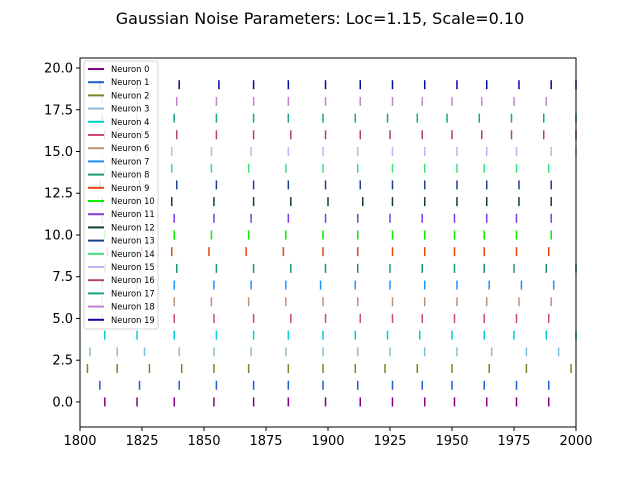 The height and width of the screenshot is (480, 640). I want to click on y-tick-label: 15.0, so click(58, 152).